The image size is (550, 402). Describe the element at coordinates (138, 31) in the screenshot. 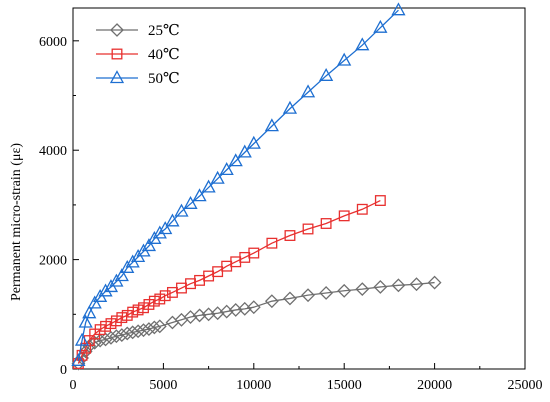

I see `legend-item: 25℃` at that location.